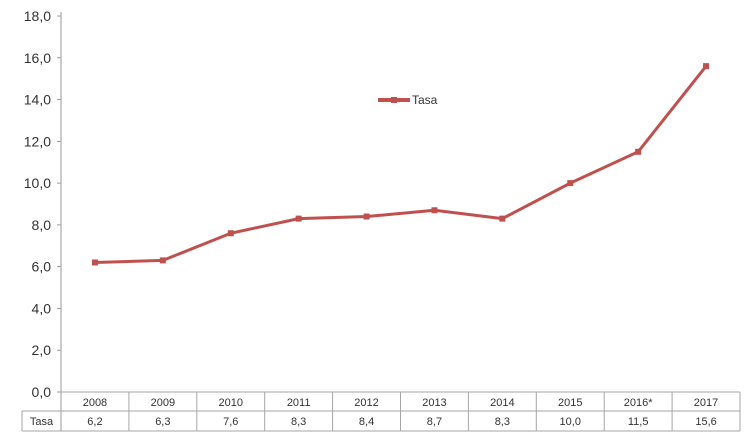 The width and height of the screenshot is (748, 436). I want to click on table-value: 7,6, so click(230, 422).